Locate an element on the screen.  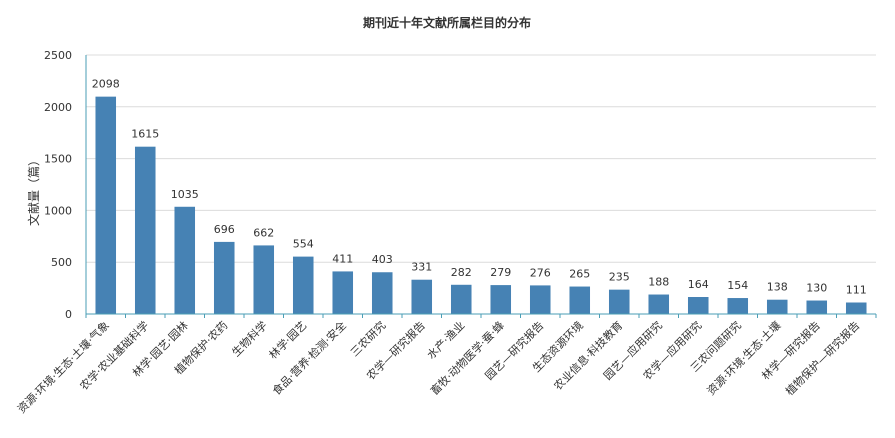
x-tick-label: 三农研究 is located at coordinates (367, 338).